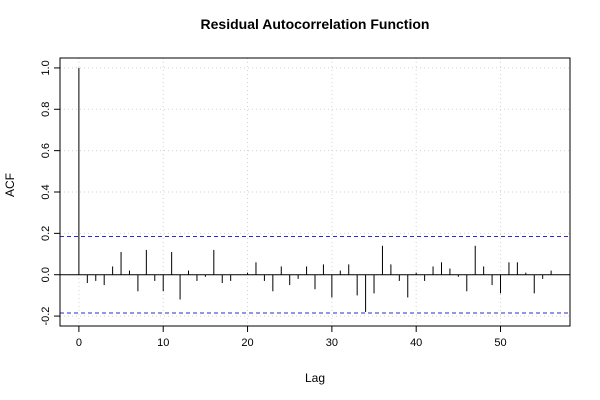 This screenshot has width=600, height=400. What do you see at coordinates (10, 185) in the screenshot?
I see `y-axis-label: ACF` at bounding box center [10, 185].